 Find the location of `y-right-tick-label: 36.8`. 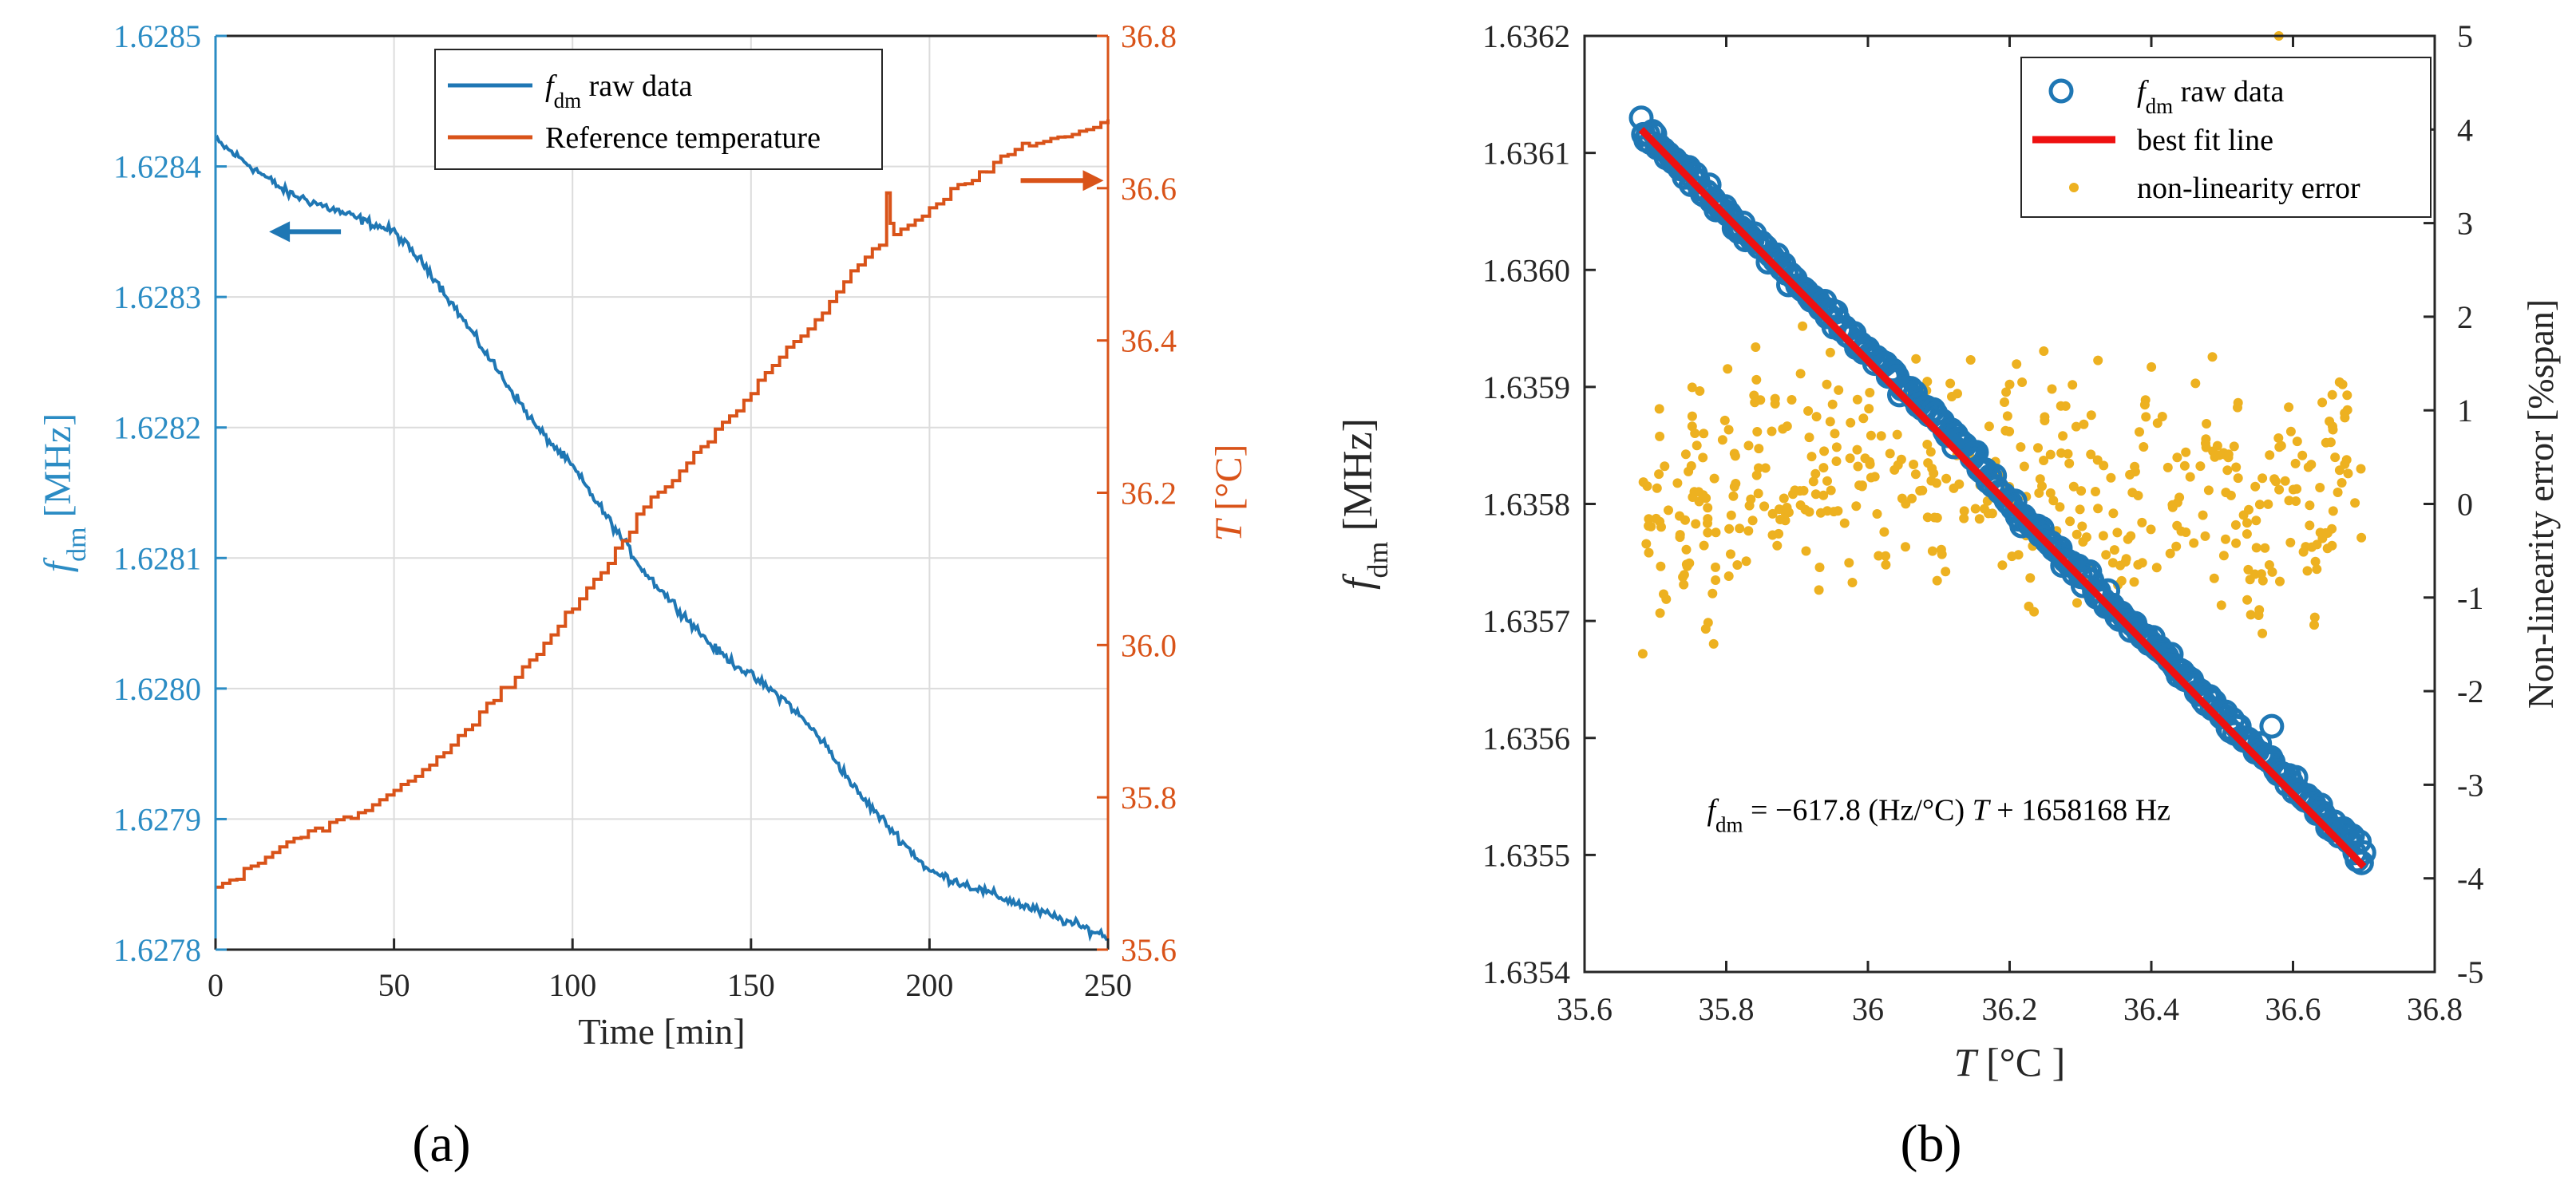

y-right-tick-label: 36.8 is located at coordinates (1149, 36).